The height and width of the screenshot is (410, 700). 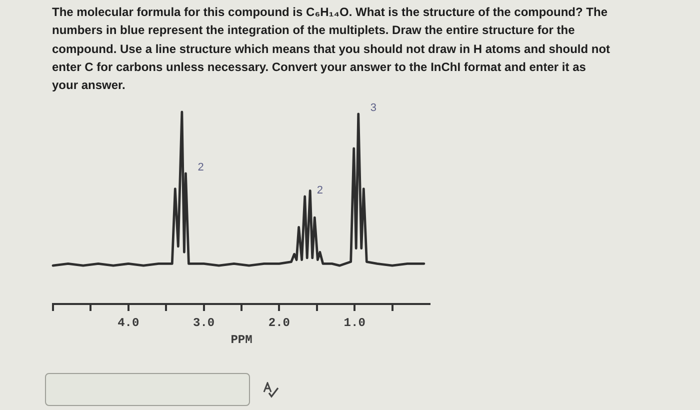 I want to click on x-tick-label: 1.0, so click(x=355, y=323).